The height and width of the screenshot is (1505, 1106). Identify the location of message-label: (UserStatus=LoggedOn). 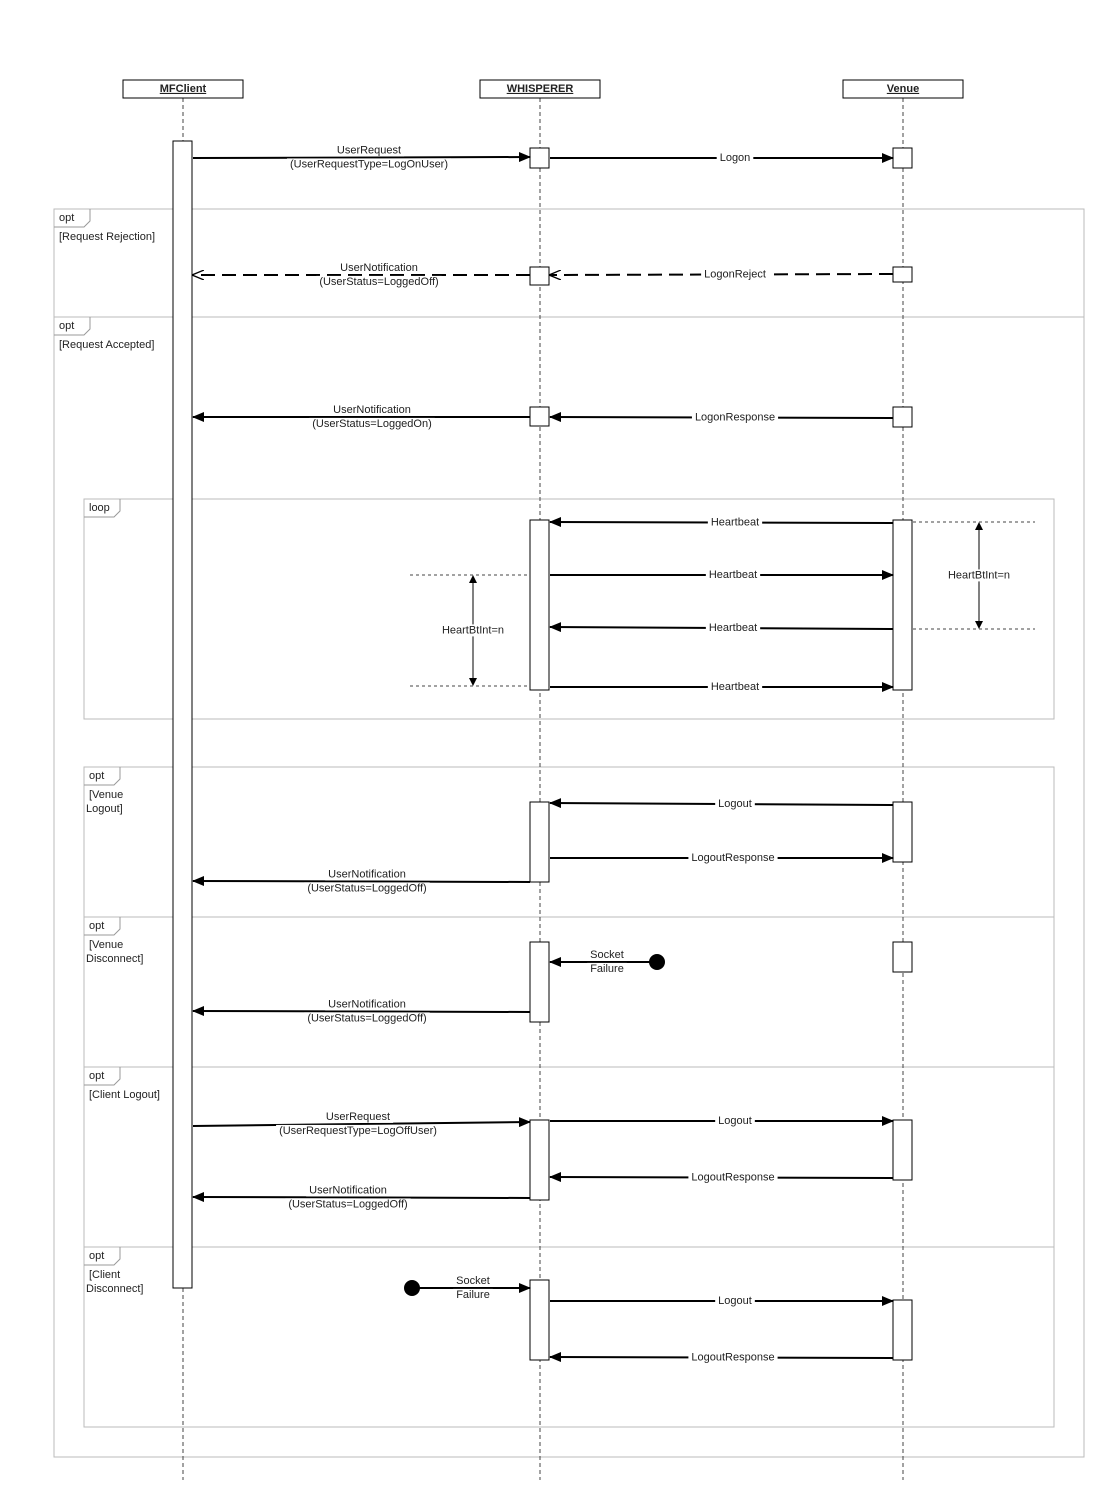
(372, 424).